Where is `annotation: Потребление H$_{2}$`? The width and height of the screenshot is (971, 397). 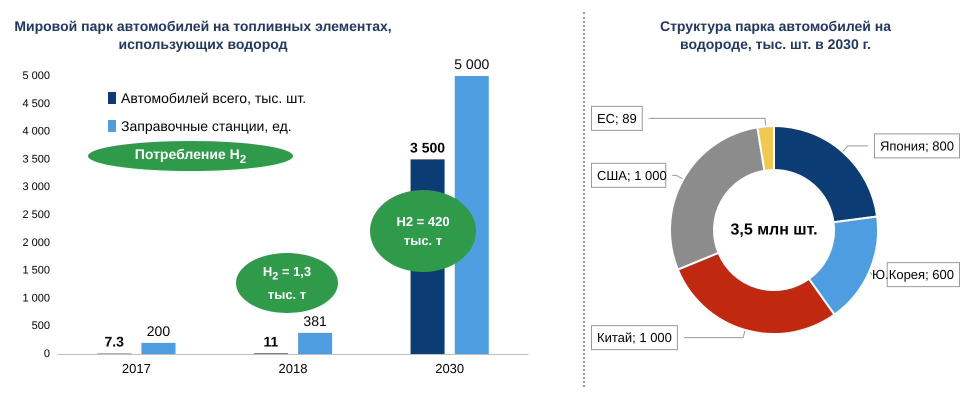 annotation: Потребление H$_{2}$ is located at coordinates (190, 156).